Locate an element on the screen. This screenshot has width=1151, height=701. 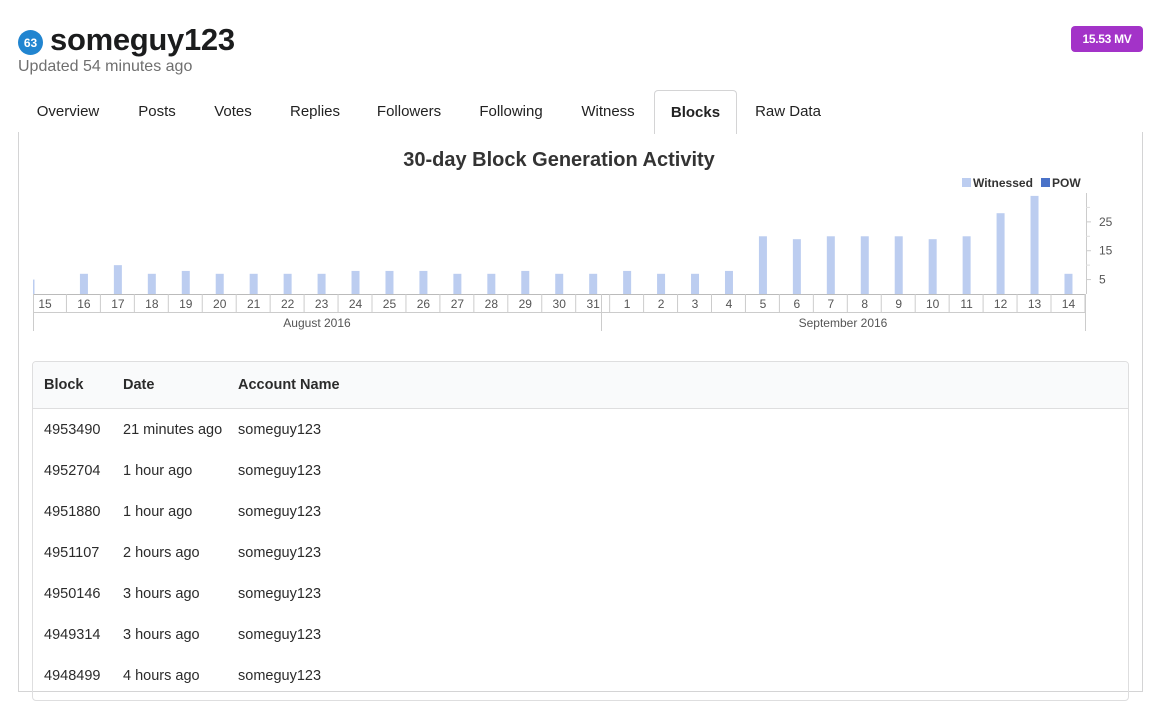
block-date: 21 minutes ago is located at coordinates (173, 430).